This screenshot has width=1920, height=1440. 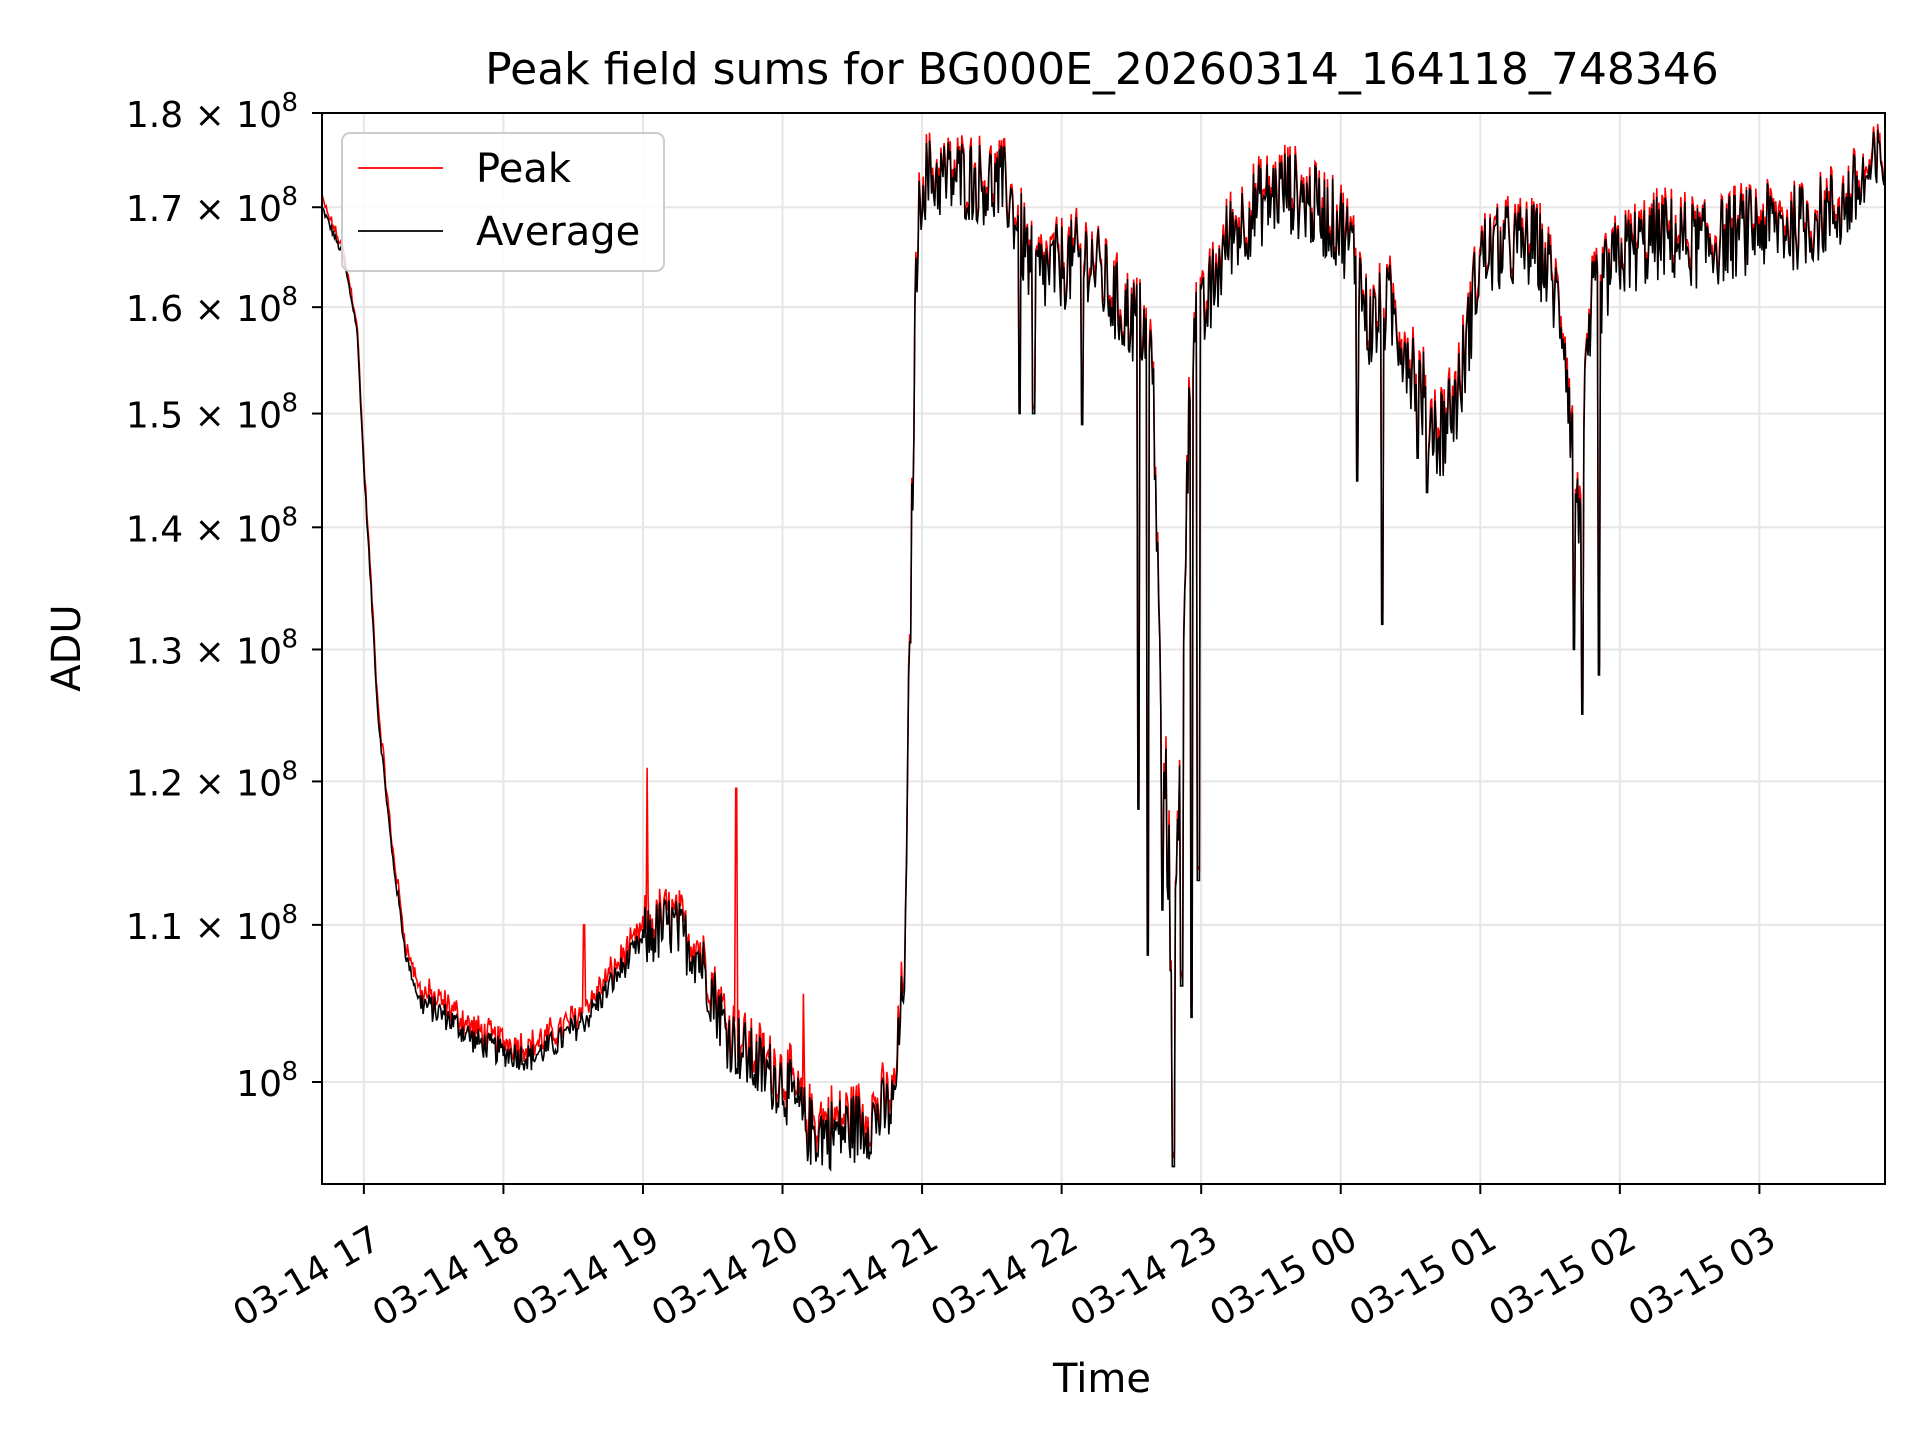 I want to click on y-tick-label: 81.6 × 10, so click(x=212, y=306).